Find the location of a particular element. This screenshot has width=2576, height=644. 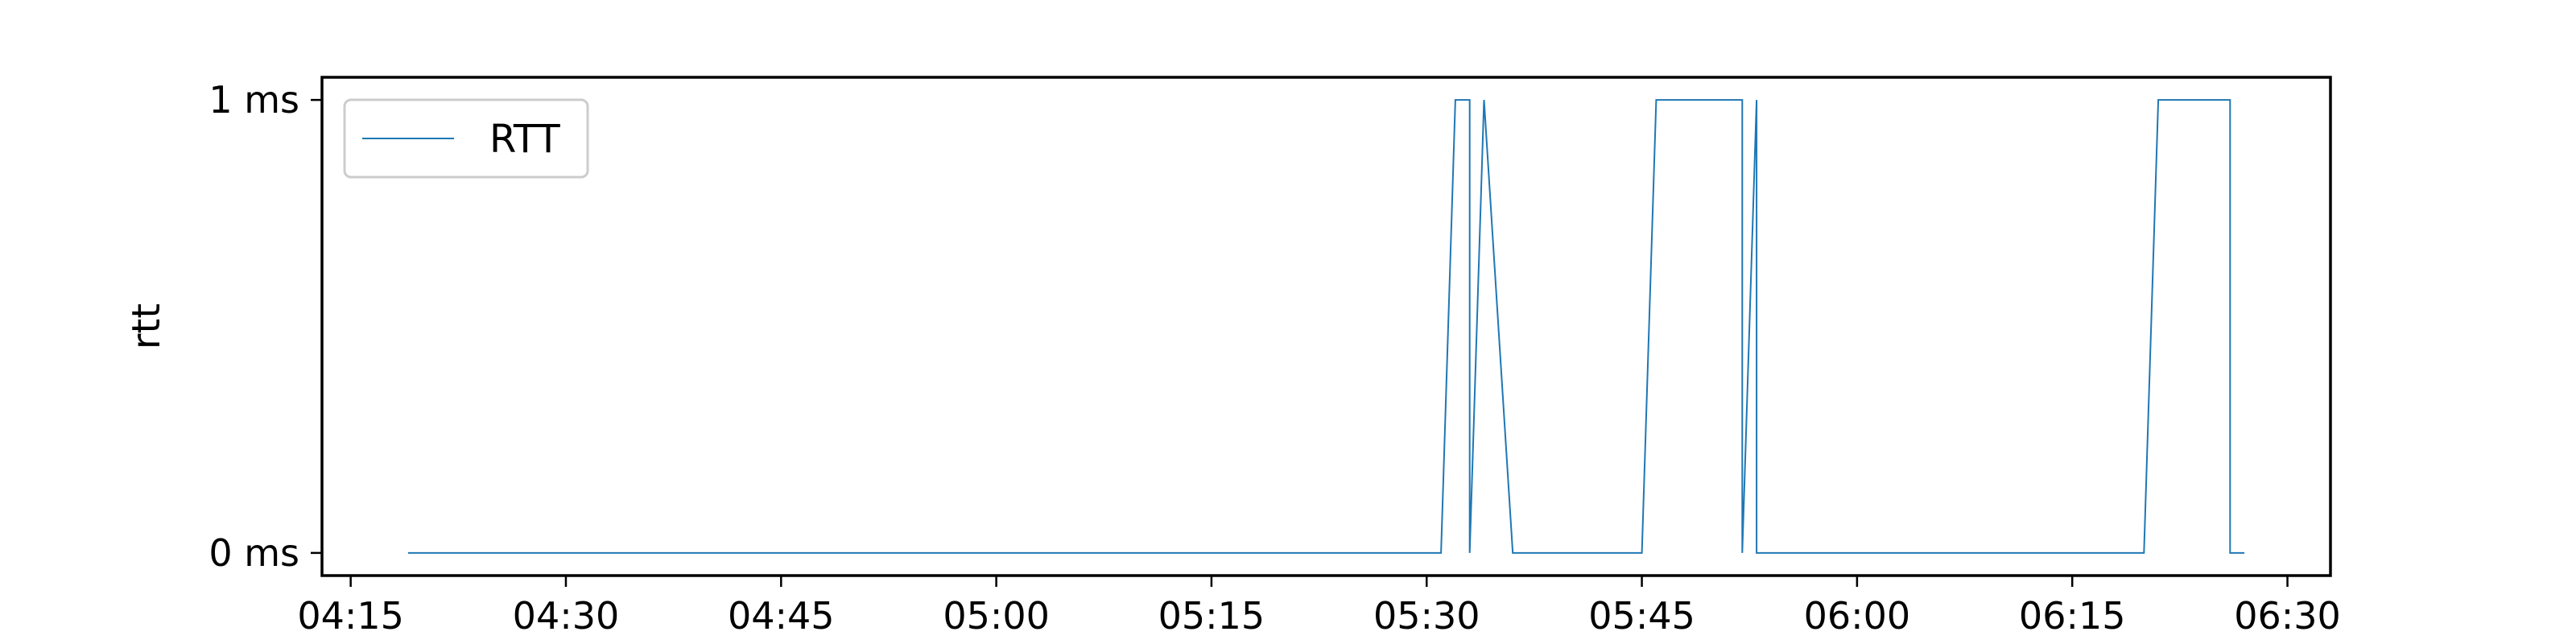

x-tick-label: 05:30 is located at coordinates (1426, 616).